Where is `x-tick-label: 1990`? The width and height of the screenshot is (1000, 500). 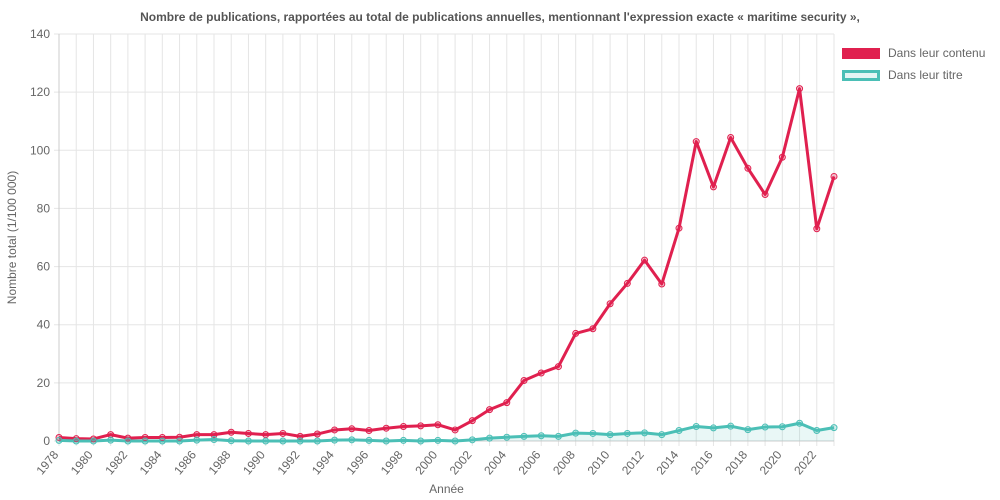 x-tick-label: 1990 is located at coordinates (254, 463).